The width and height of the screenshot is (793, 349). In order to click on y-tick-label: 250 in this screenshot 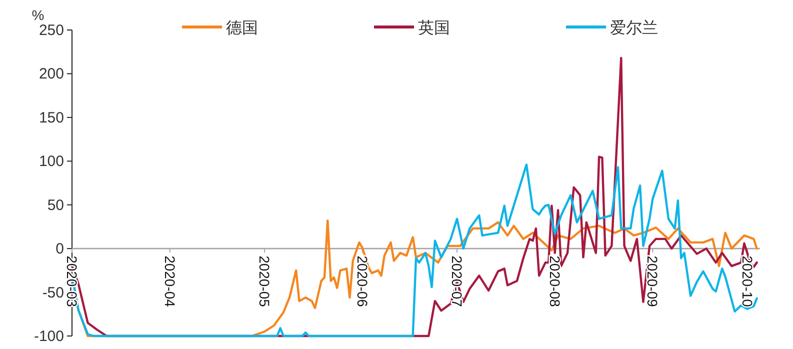, I will do `click(51, 30)`.